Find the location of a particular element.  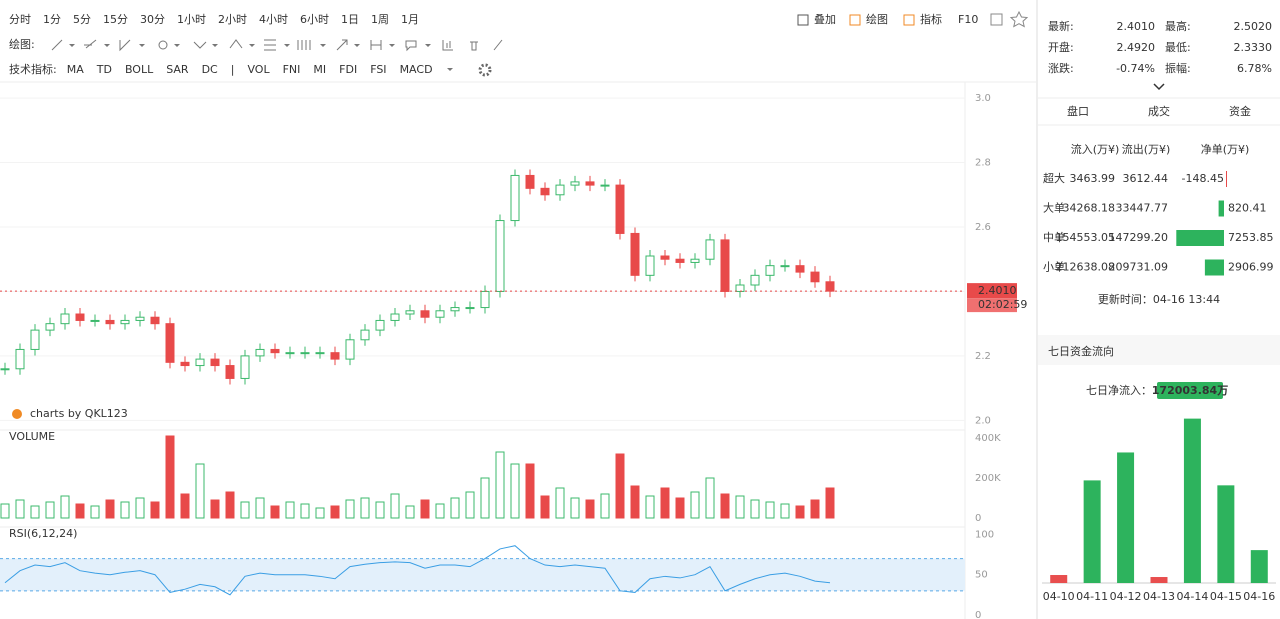

indicator-button: DC is located at coordinates (210, 69).